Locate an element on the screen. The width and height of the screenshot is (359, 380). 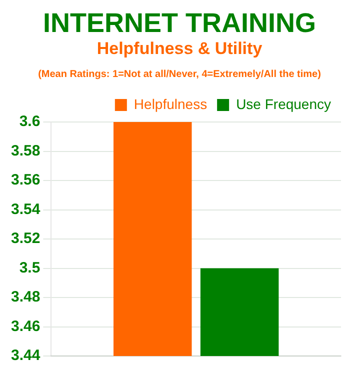
y-tick-label: 3.44 is located at coordinates (25, 355).